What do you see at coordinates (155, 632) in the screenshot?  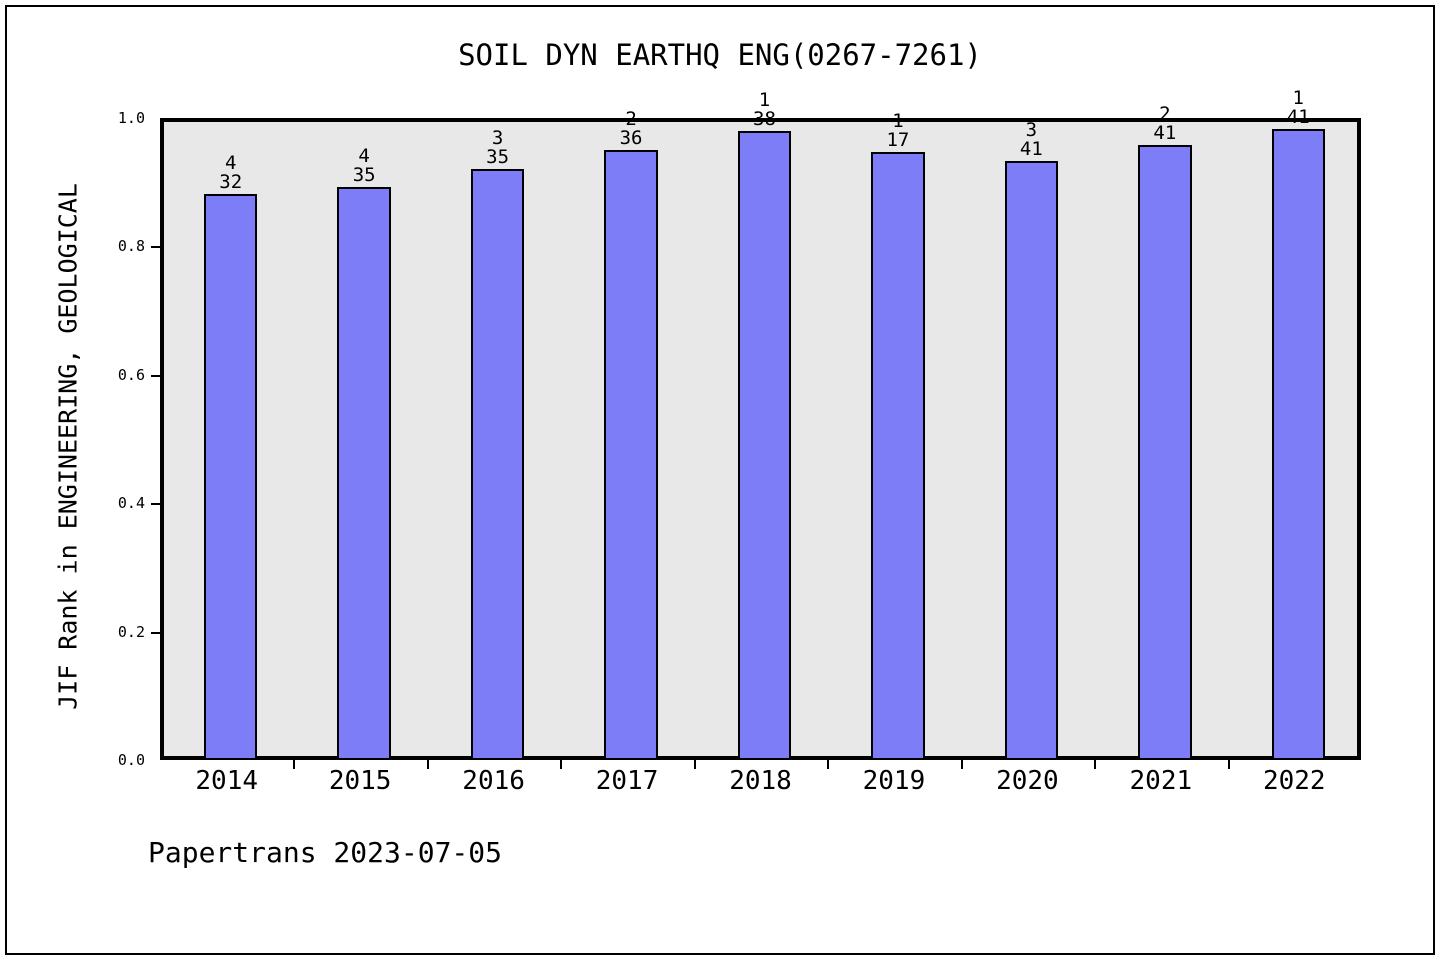 I see `y-tick-mark-0.2` at bounding box center [155, 632].